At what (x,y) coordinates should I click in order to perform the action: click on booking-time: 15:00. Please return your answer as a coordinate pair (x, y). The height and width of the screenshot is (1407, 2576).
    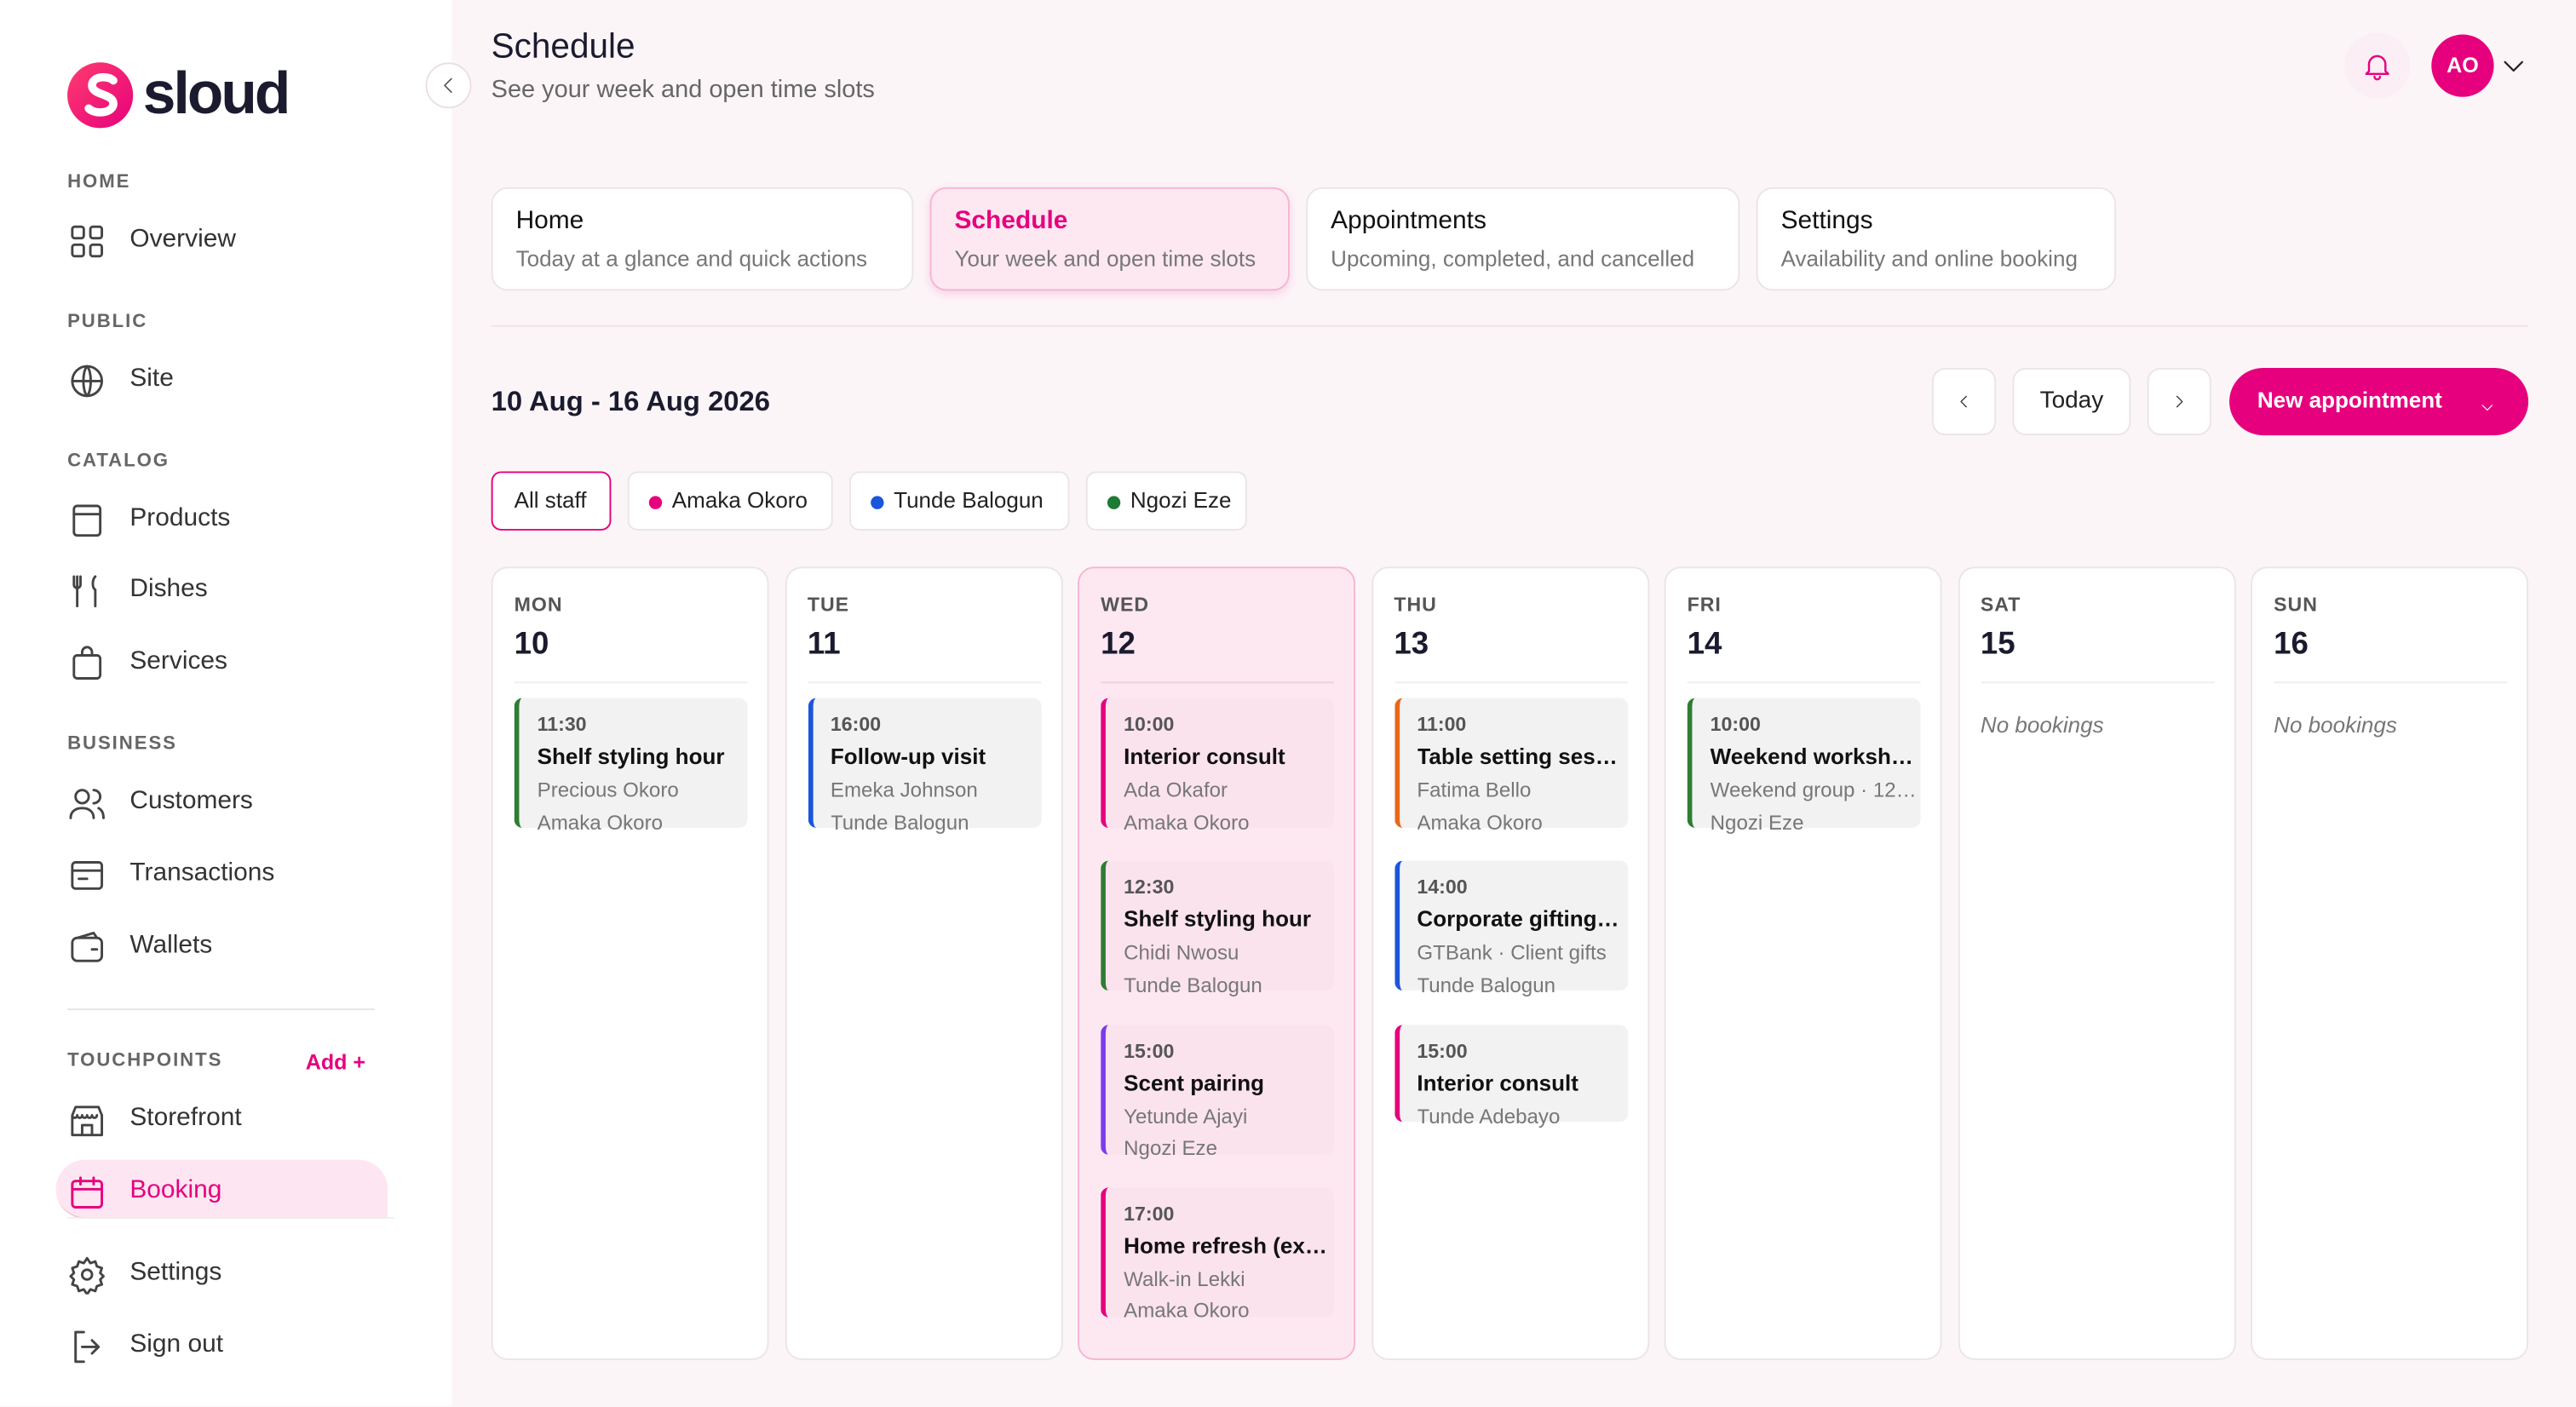
    Looking at the image, I should click on (1443, 1051).